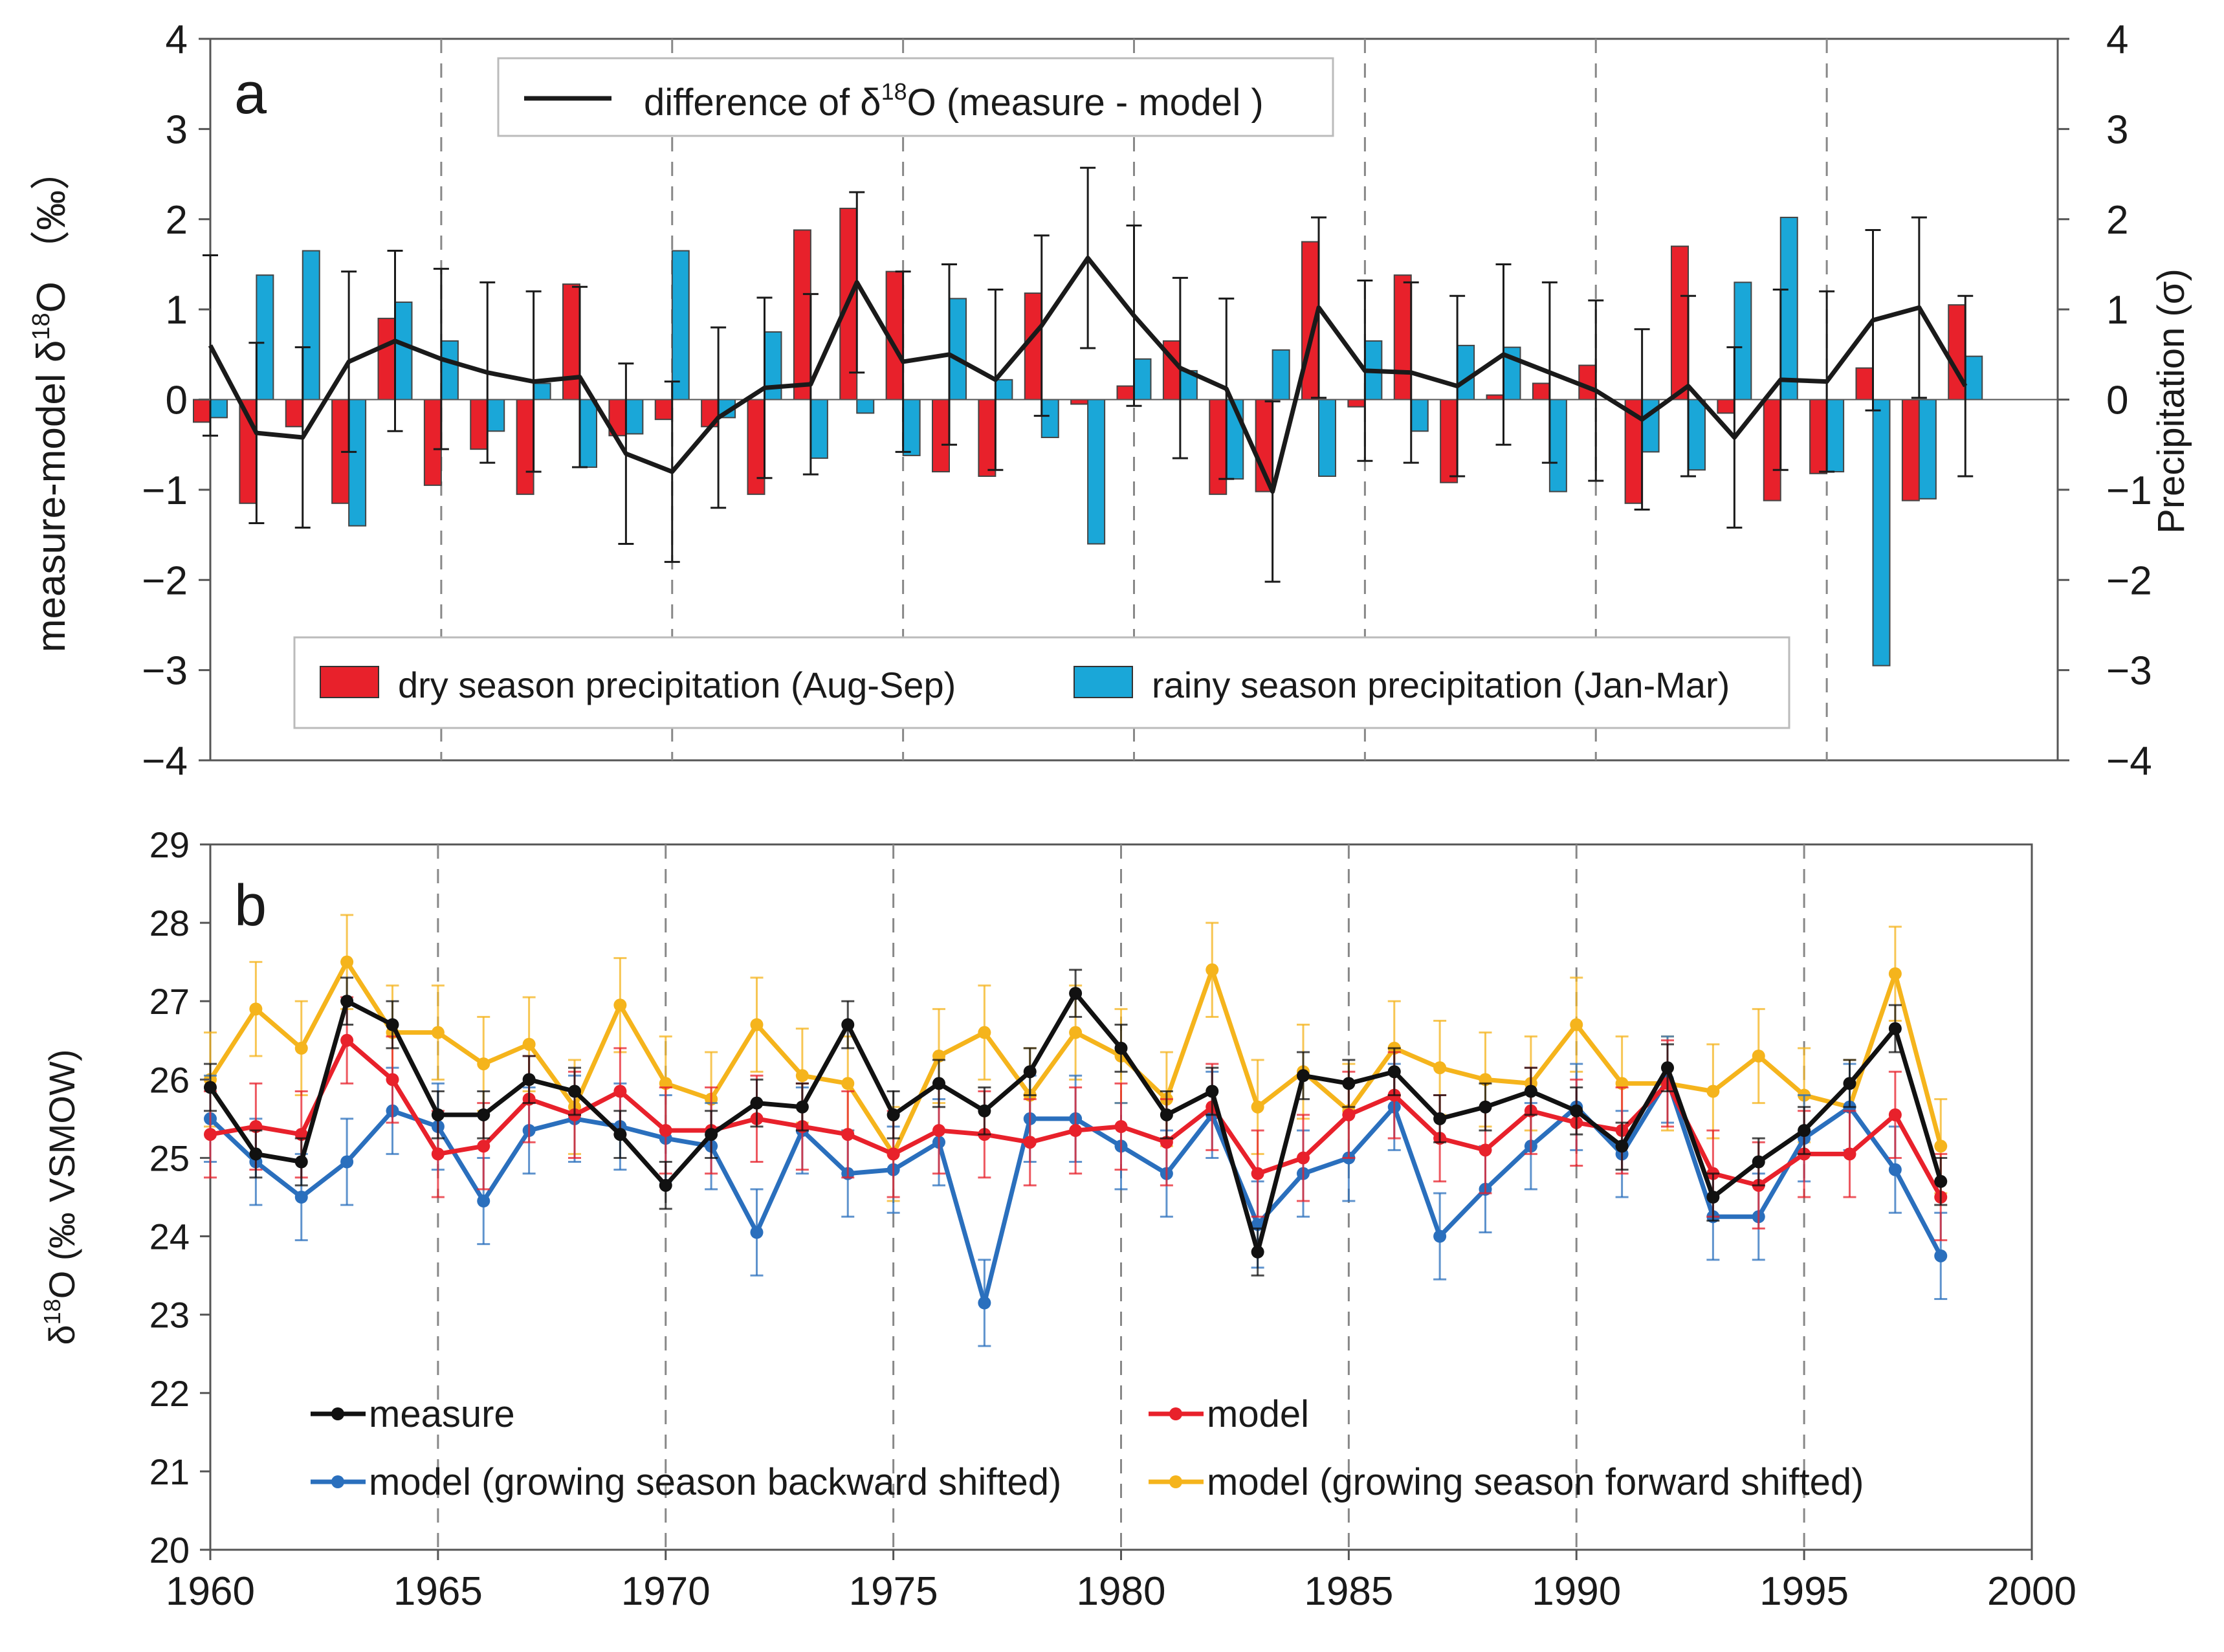 The image size is (2224, 1652). Describe the element at coordinates (941, 435) in the screenshot. I see `dry-bar-1976` at that location.